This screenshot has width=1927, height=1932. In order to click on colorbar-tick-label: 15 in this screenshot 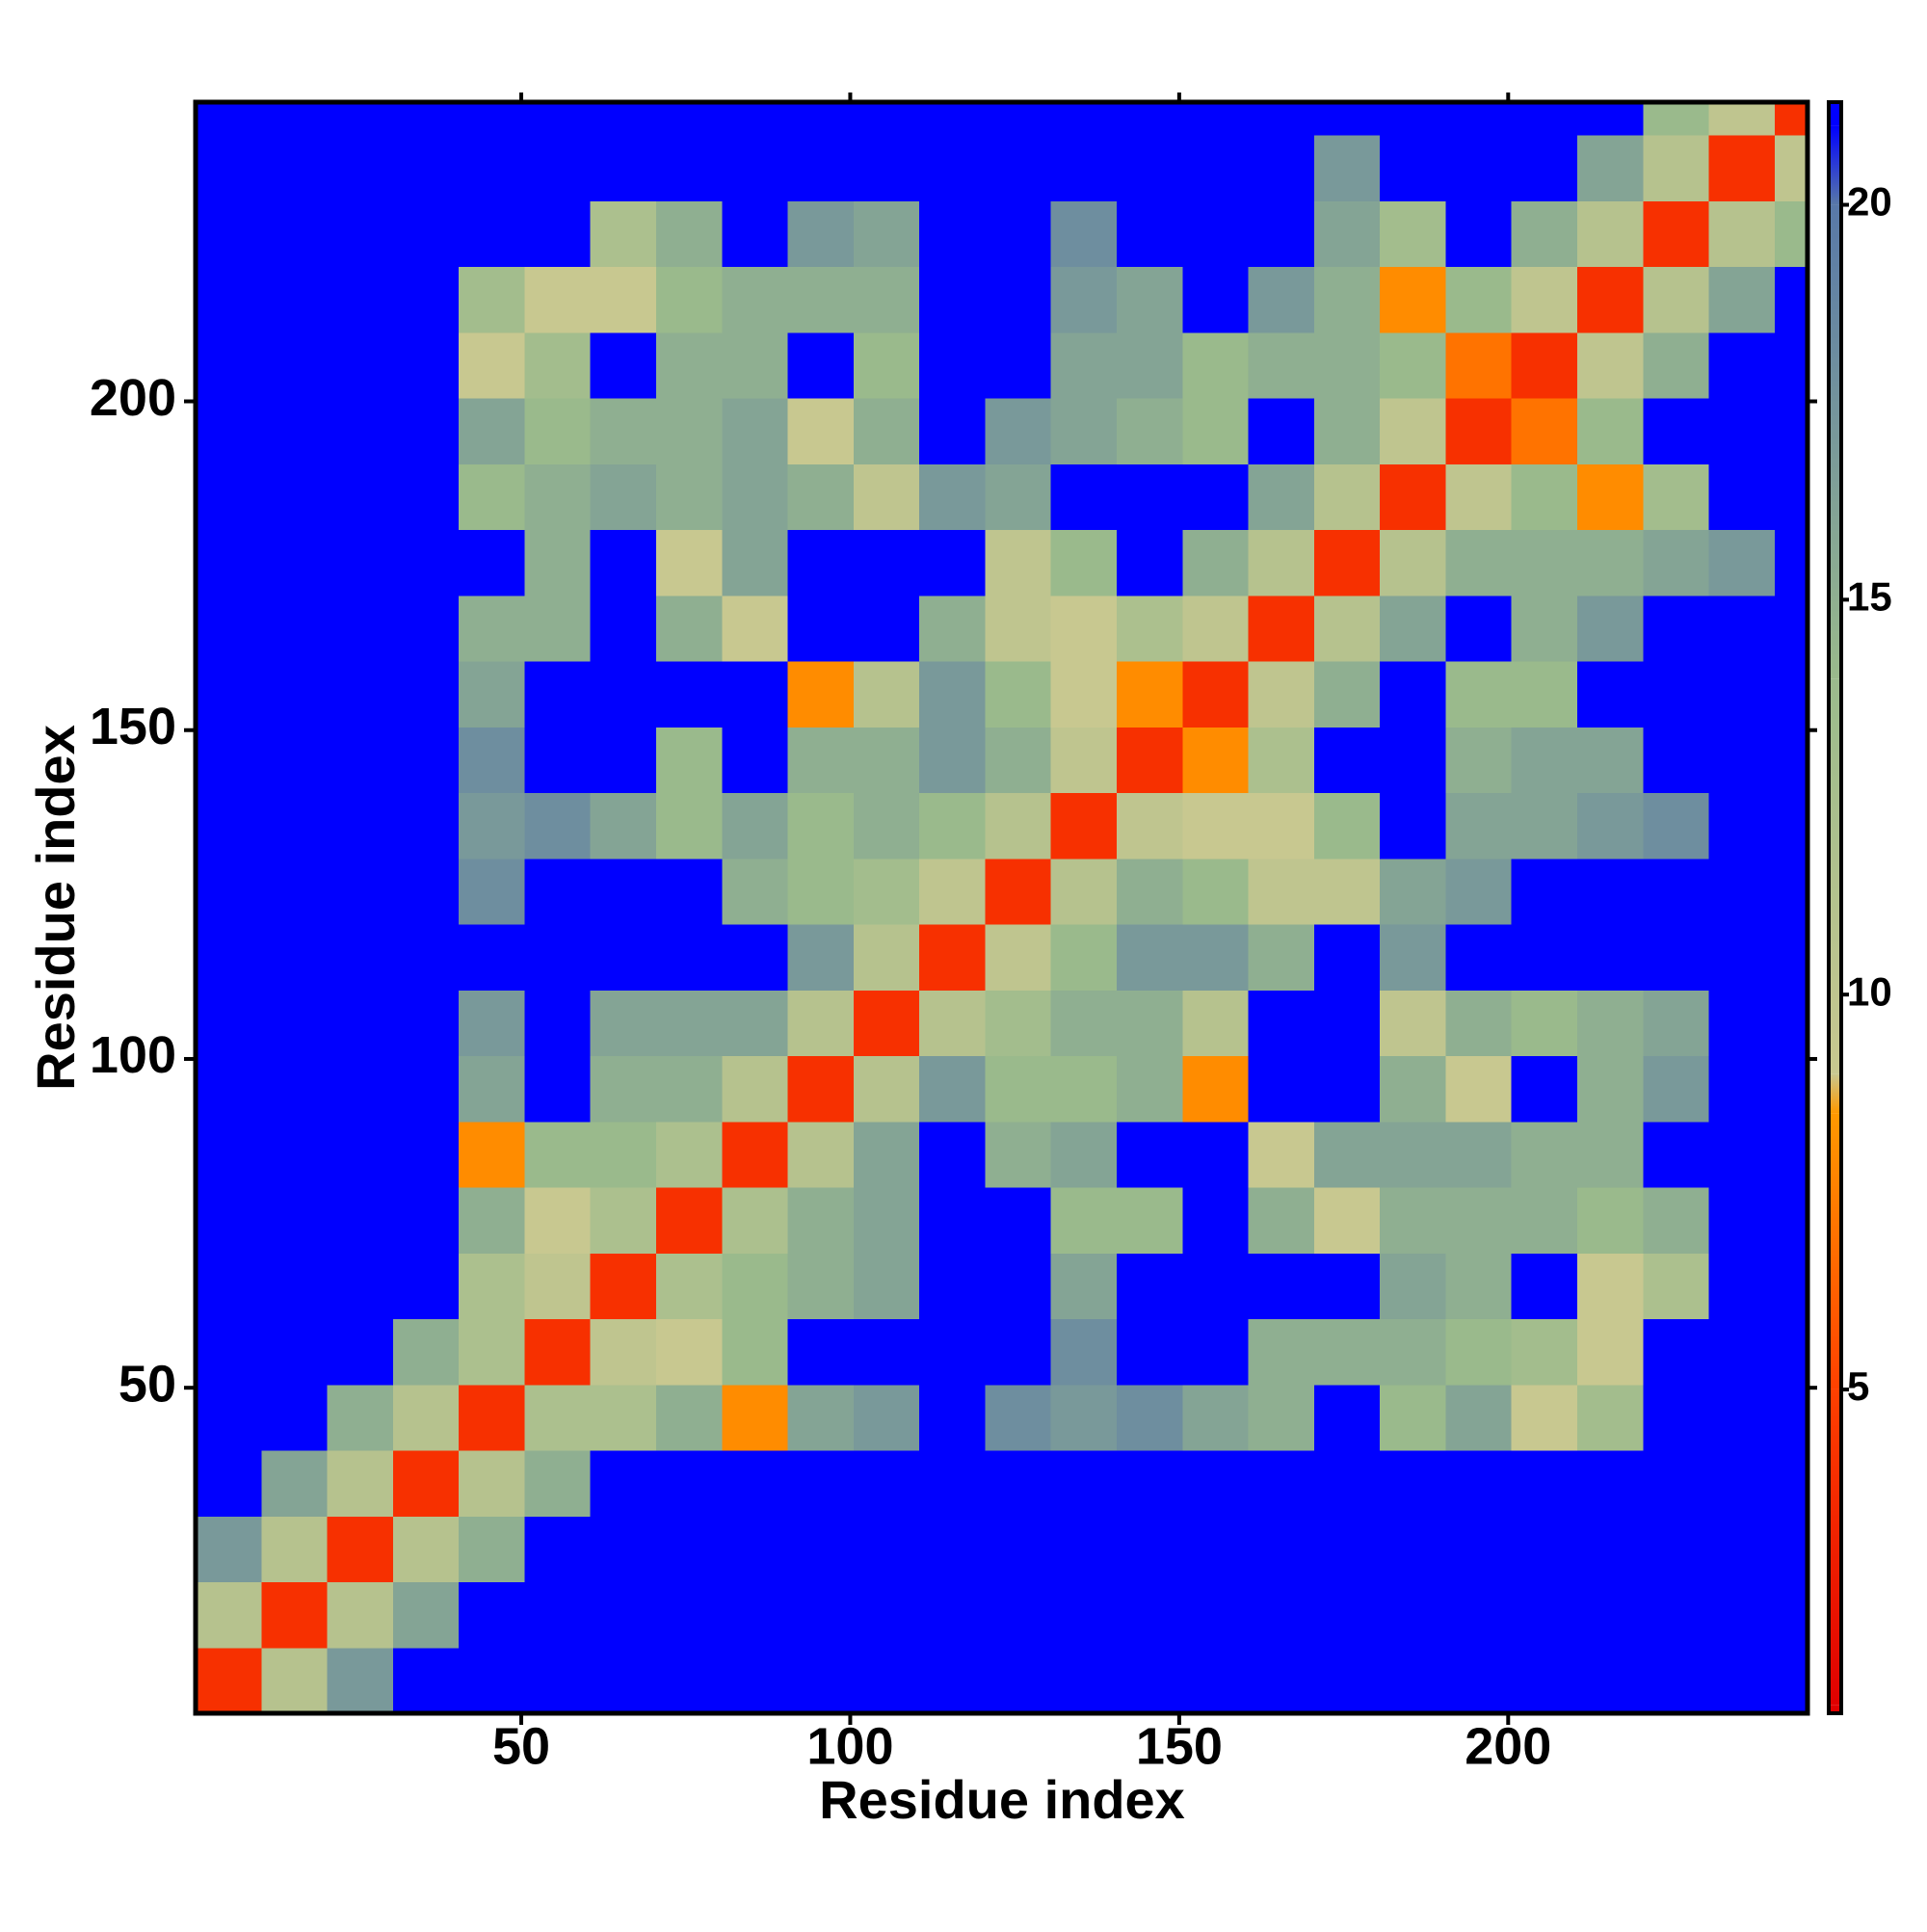, I will do `click(1869, 596)`.